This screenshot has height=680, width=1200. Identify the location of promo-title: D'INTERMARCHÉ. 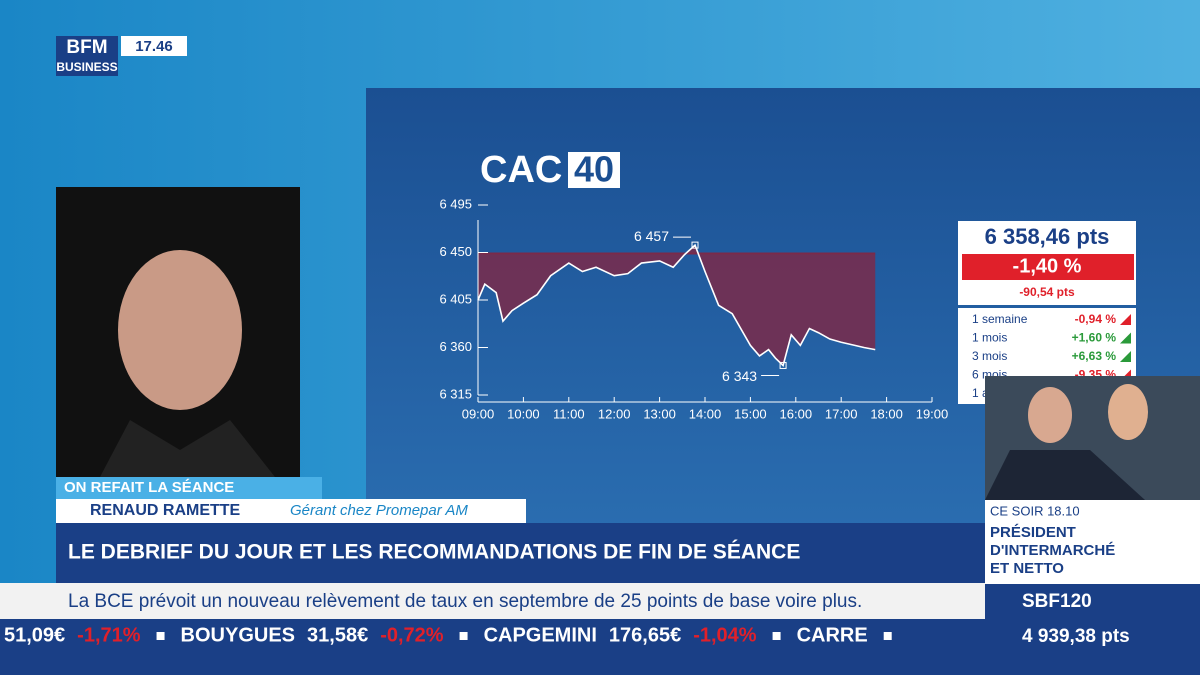
(1052, 550).